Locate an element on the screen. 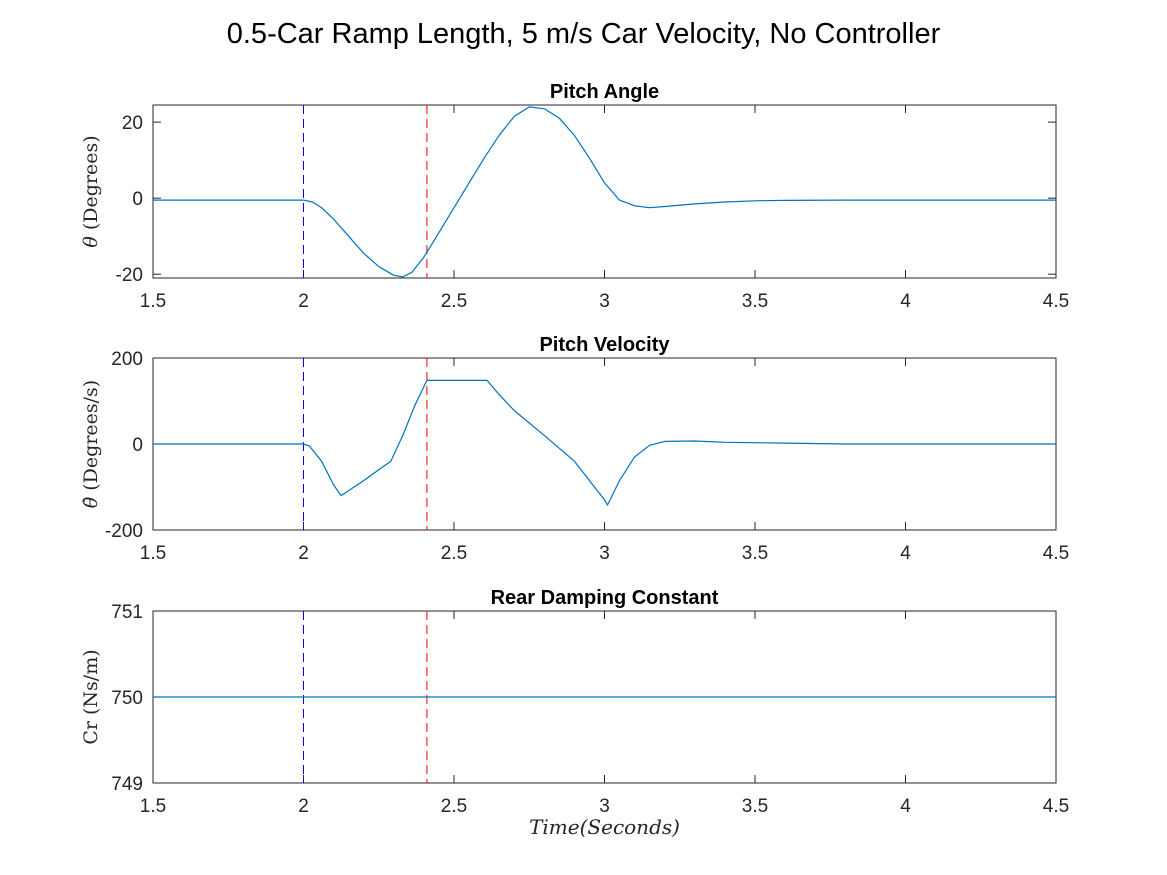 The image size is (1167, 875). subplot-title: Pitch Angle is located at coordinates (604, 92).